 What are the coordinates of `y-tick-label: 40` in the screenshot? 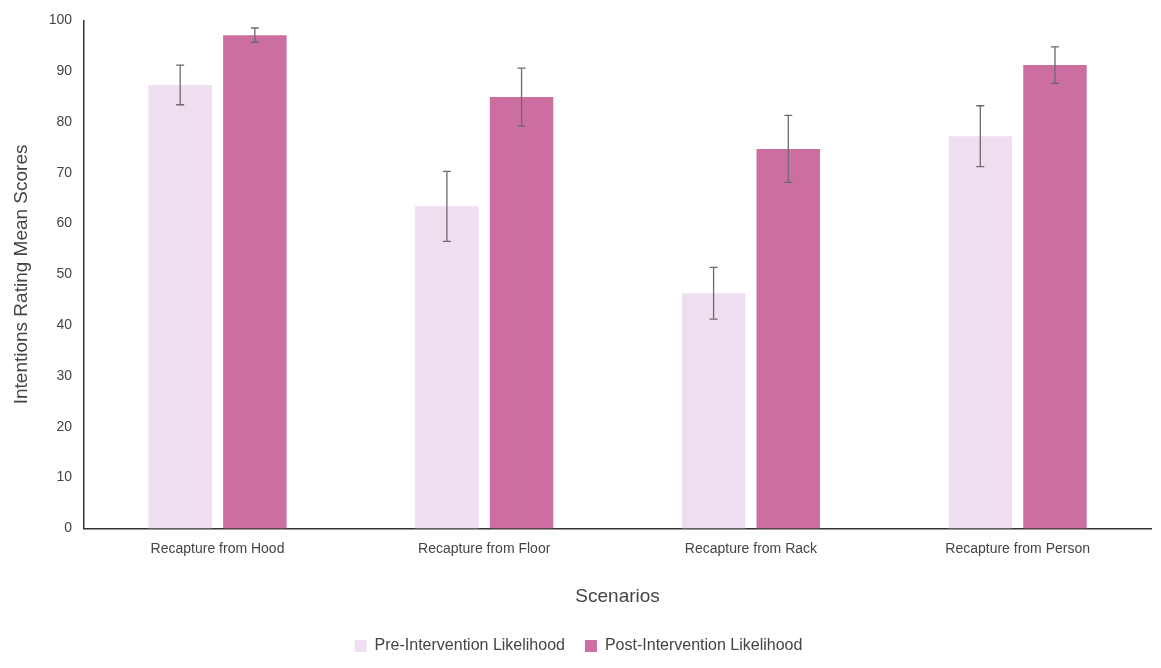 It's located at (64, 324).